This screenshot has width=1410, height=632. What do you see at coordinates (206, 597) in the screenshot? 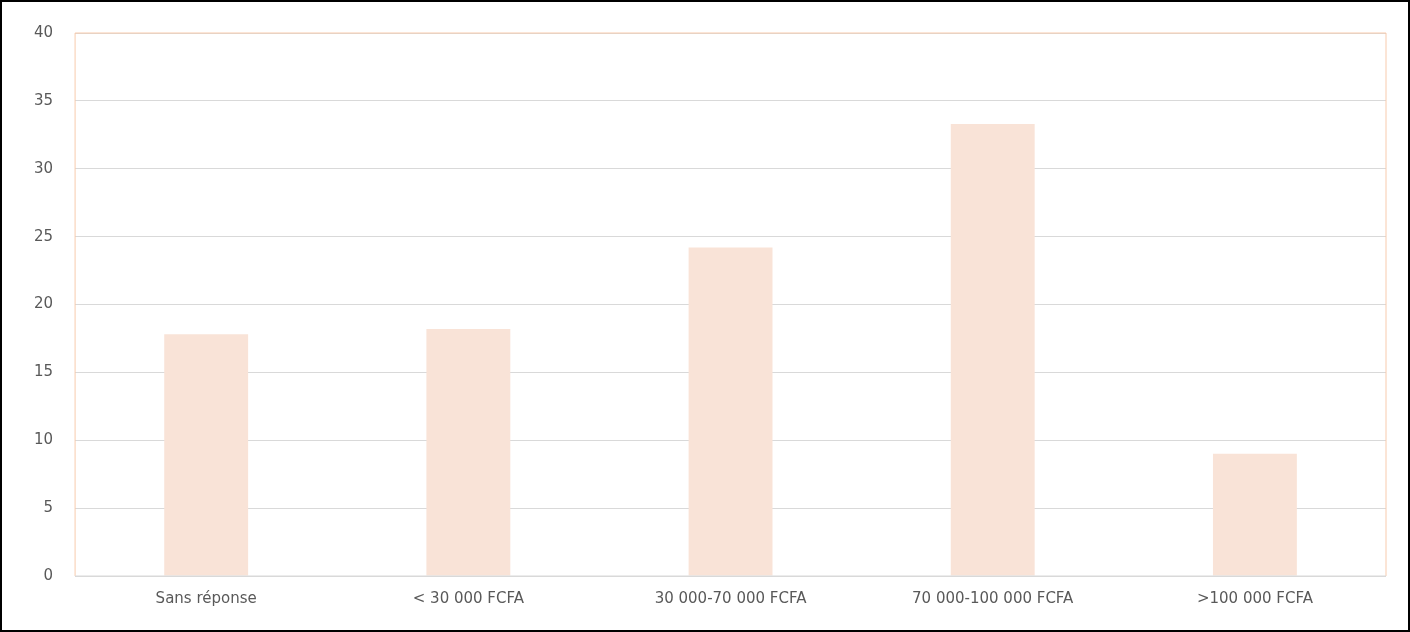
I see `x-tick-label: Sans réponse` at bounding box center [206, 597].